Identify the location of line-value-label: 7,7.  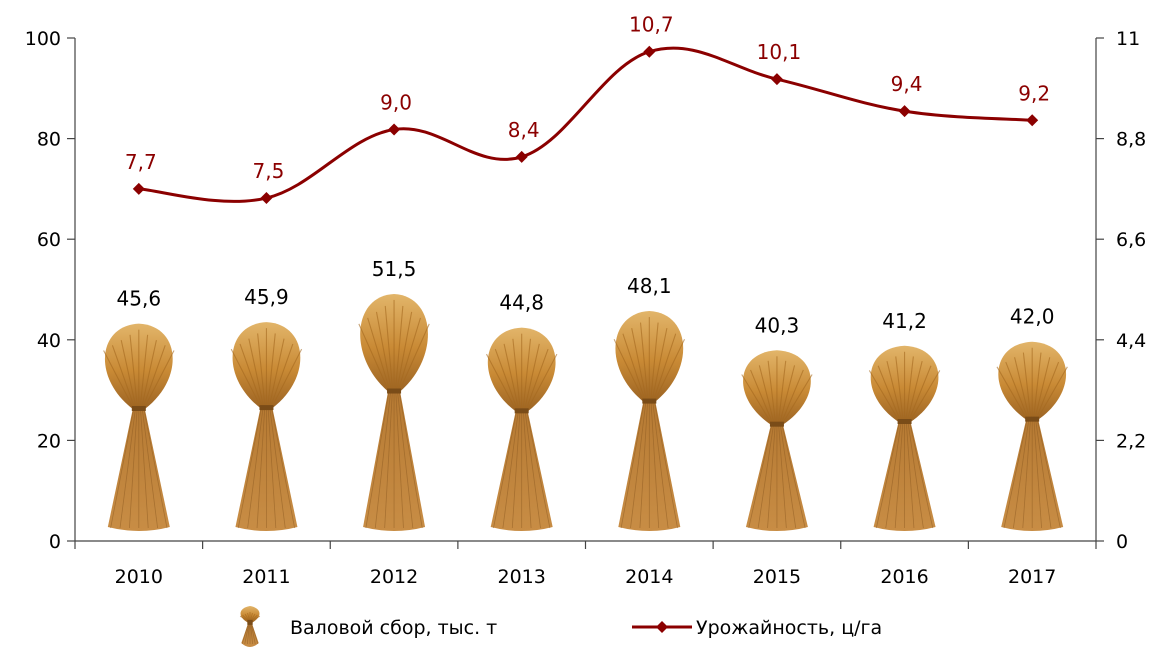
(141, 162).